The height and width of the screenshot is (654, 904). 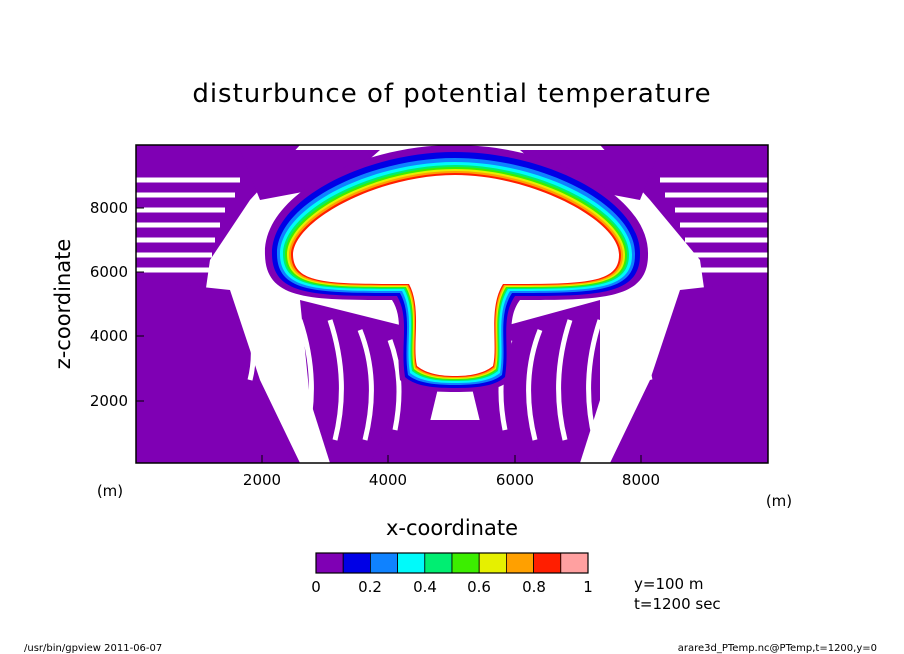 What do you see at coordinates (517, 497) in the screenshot?
I see `x-axis: 2000 4000 6000 8000 (m) x-coordinate` at bounding box center [517, 497].